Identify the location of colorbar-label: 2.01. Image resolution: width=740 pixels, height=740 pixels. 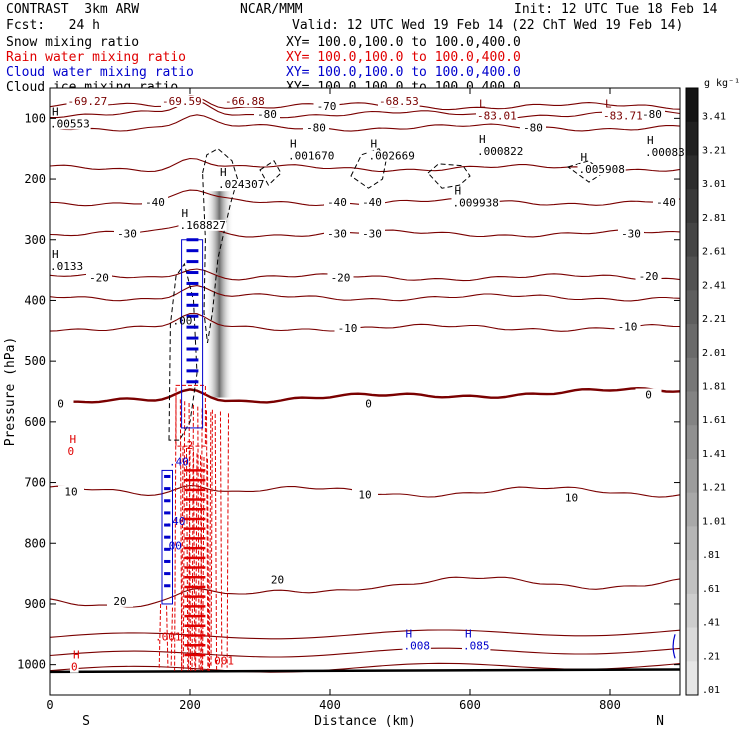
(714, 353).